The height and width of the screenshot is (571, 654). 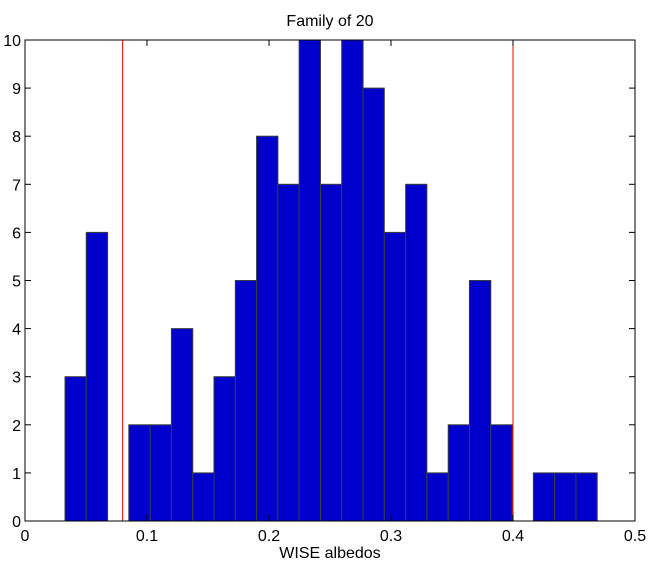 What do you see at coordinates (16, 378) in the screenshot?
I see `y-tick-label: 3` at bounding box center [16, 378].